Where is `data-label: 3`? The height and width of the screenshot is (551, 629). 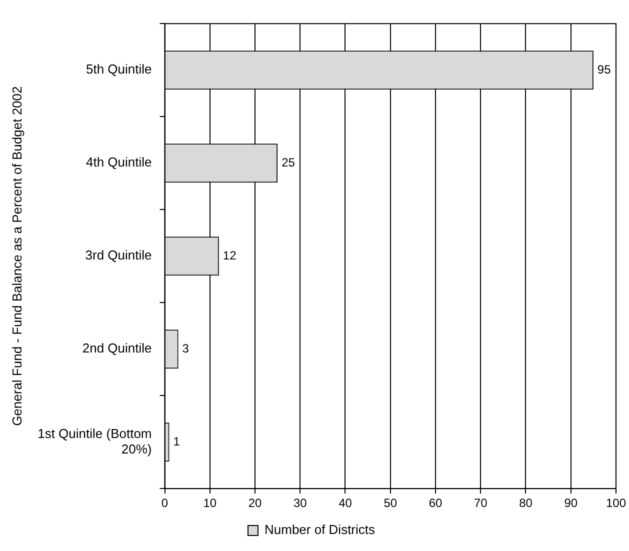
data-label: 3 is located at coordinates (186, 348).